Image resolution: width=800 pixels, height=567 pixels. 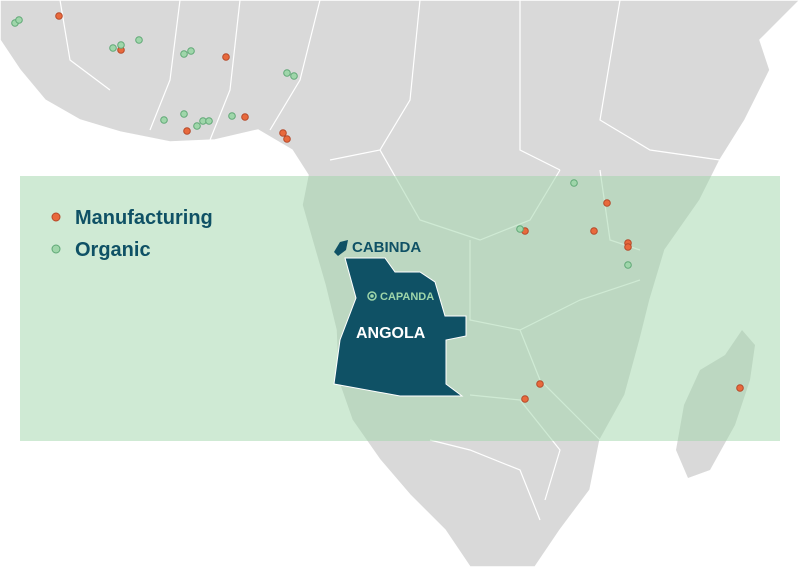 I want to click on angola, so click(x=400, y=327).